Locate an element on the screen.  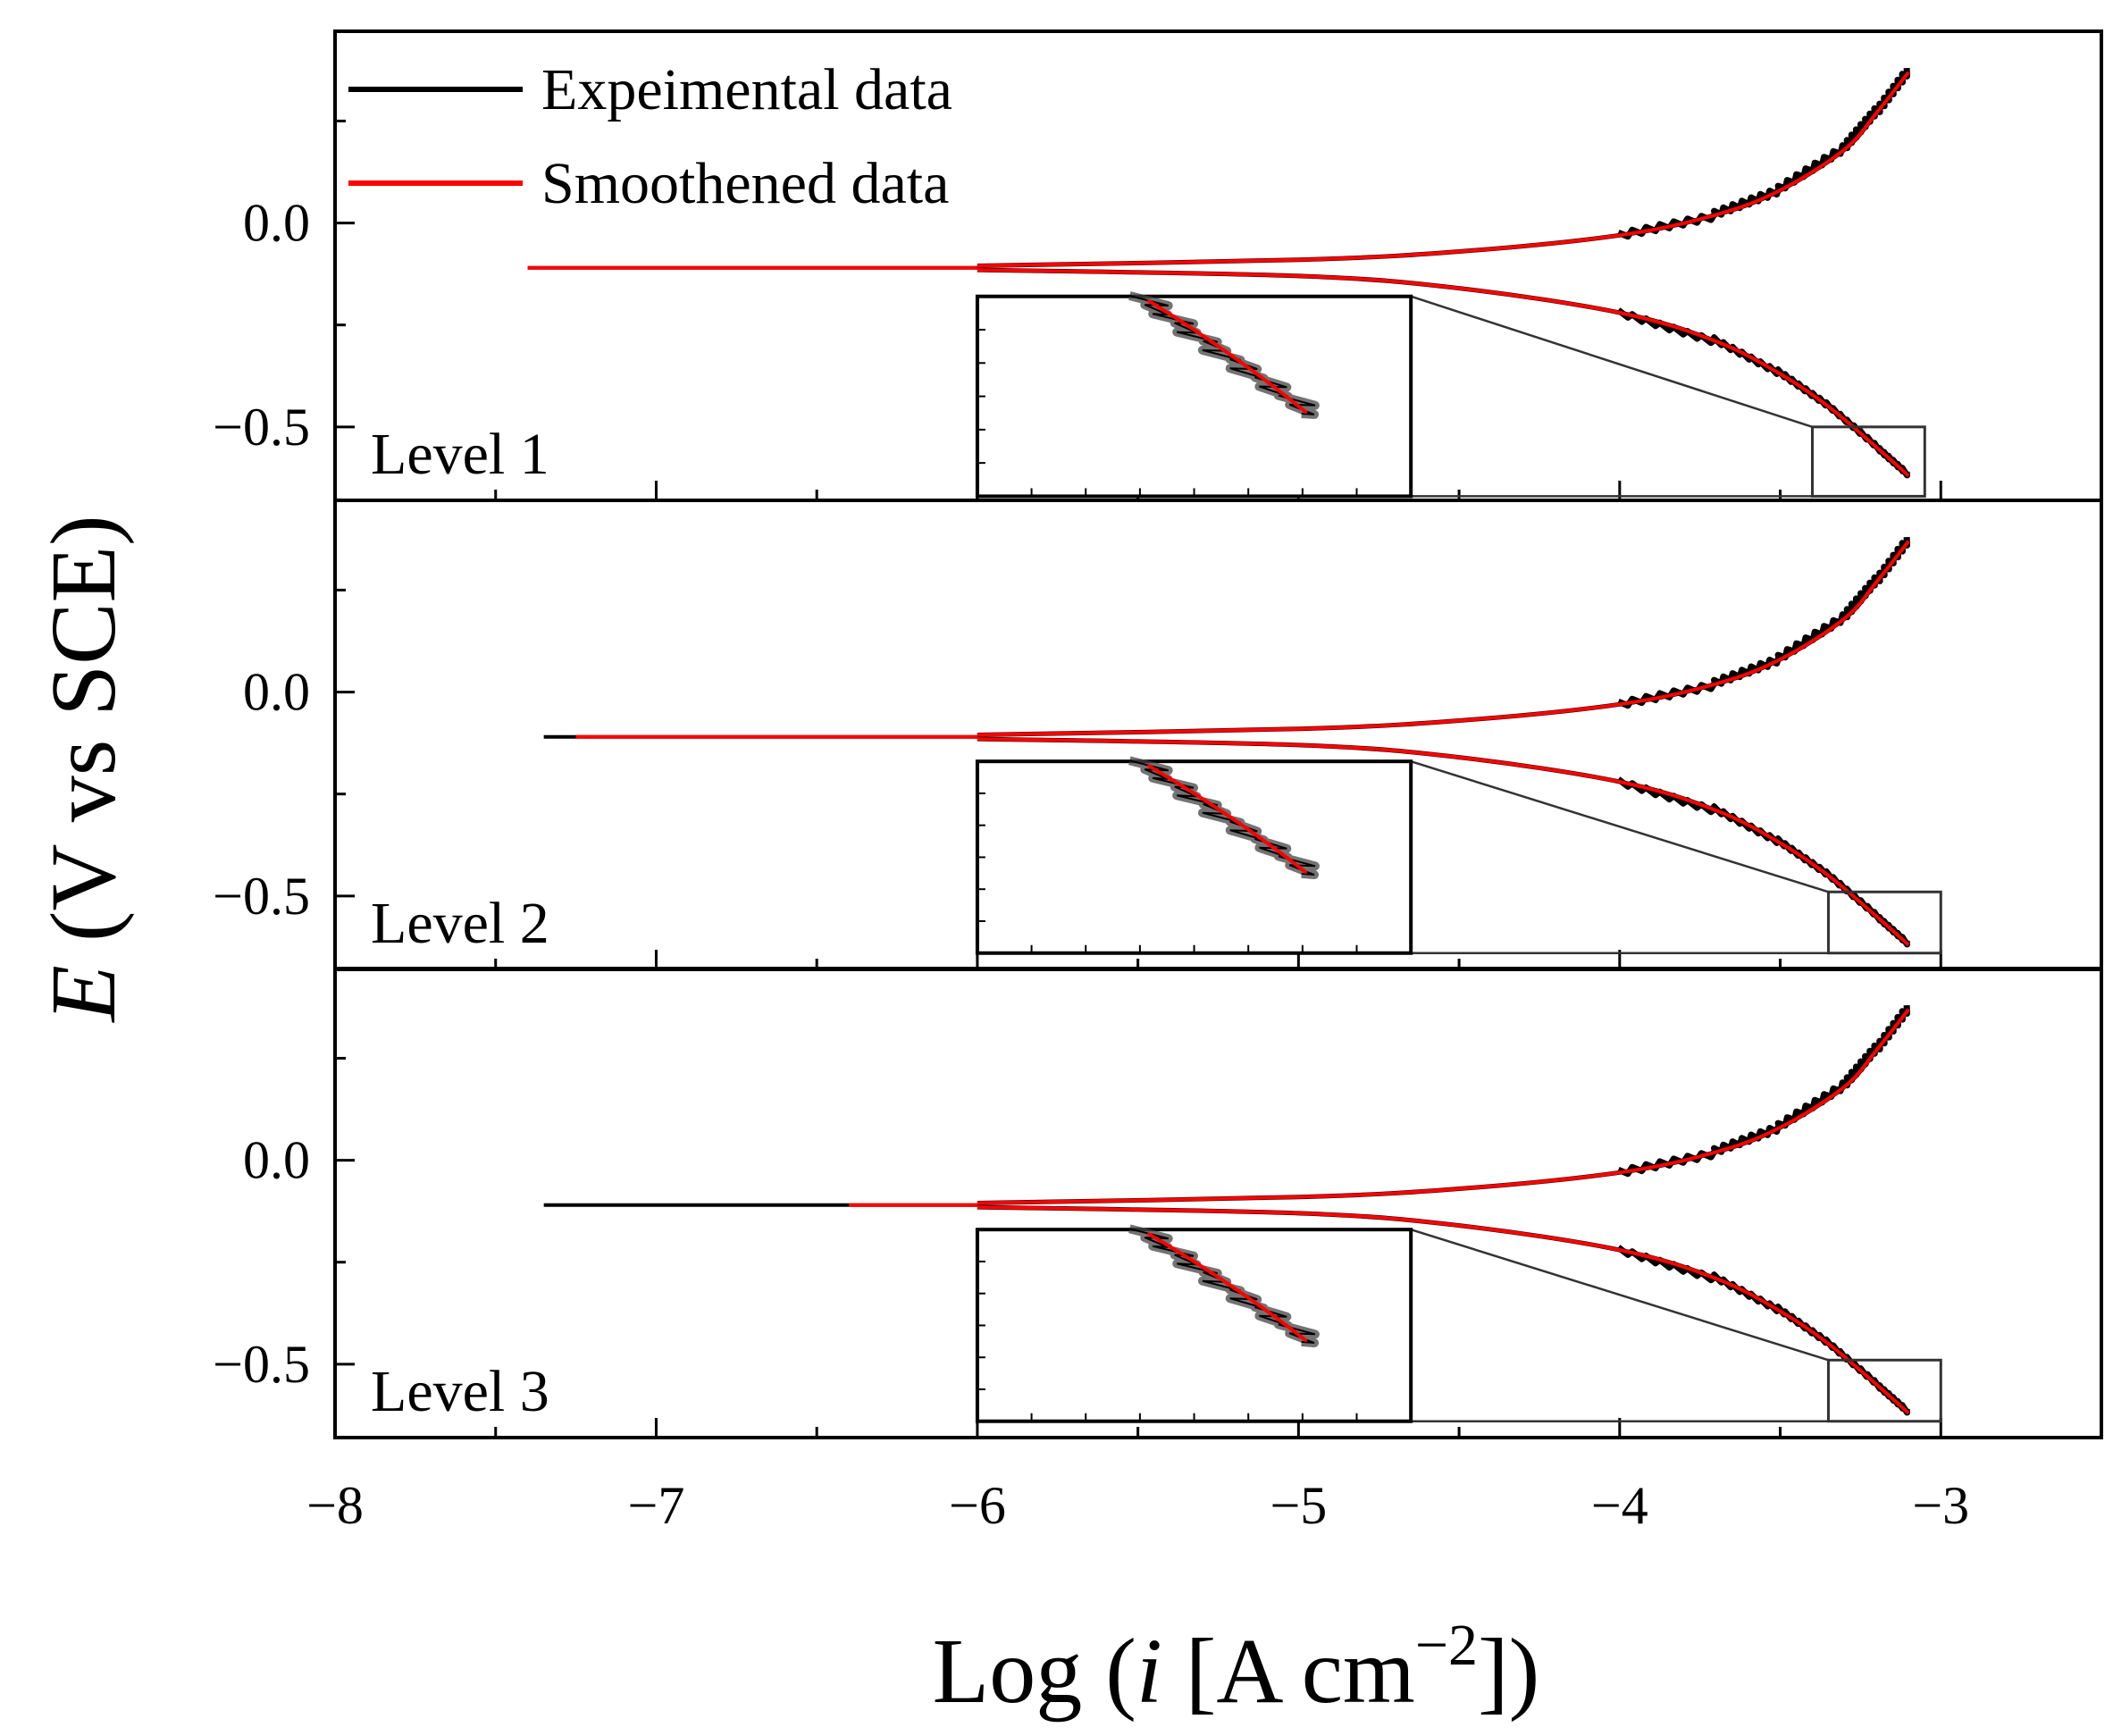
x-tick-label: −8 is located at coordinates (335, 1505).